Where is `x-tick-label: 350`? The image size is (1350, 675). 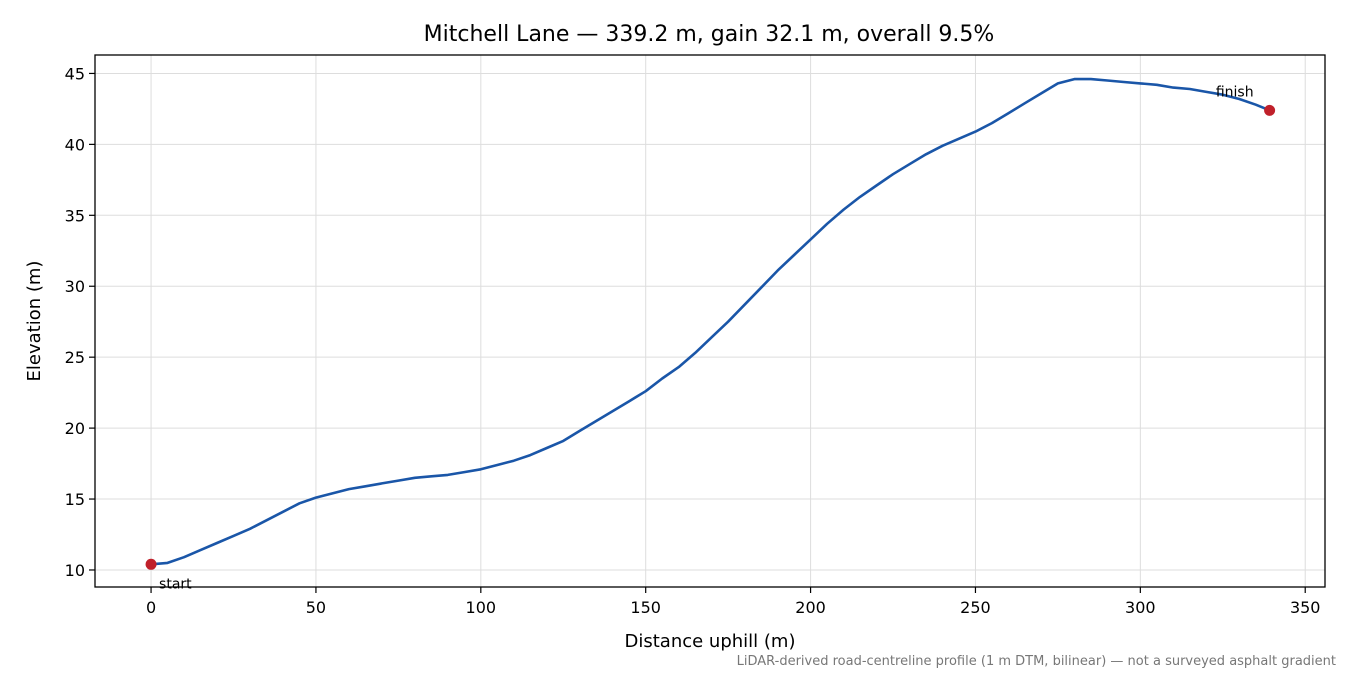 x-tick-label: 350 is located at coordinates (1305, 607).